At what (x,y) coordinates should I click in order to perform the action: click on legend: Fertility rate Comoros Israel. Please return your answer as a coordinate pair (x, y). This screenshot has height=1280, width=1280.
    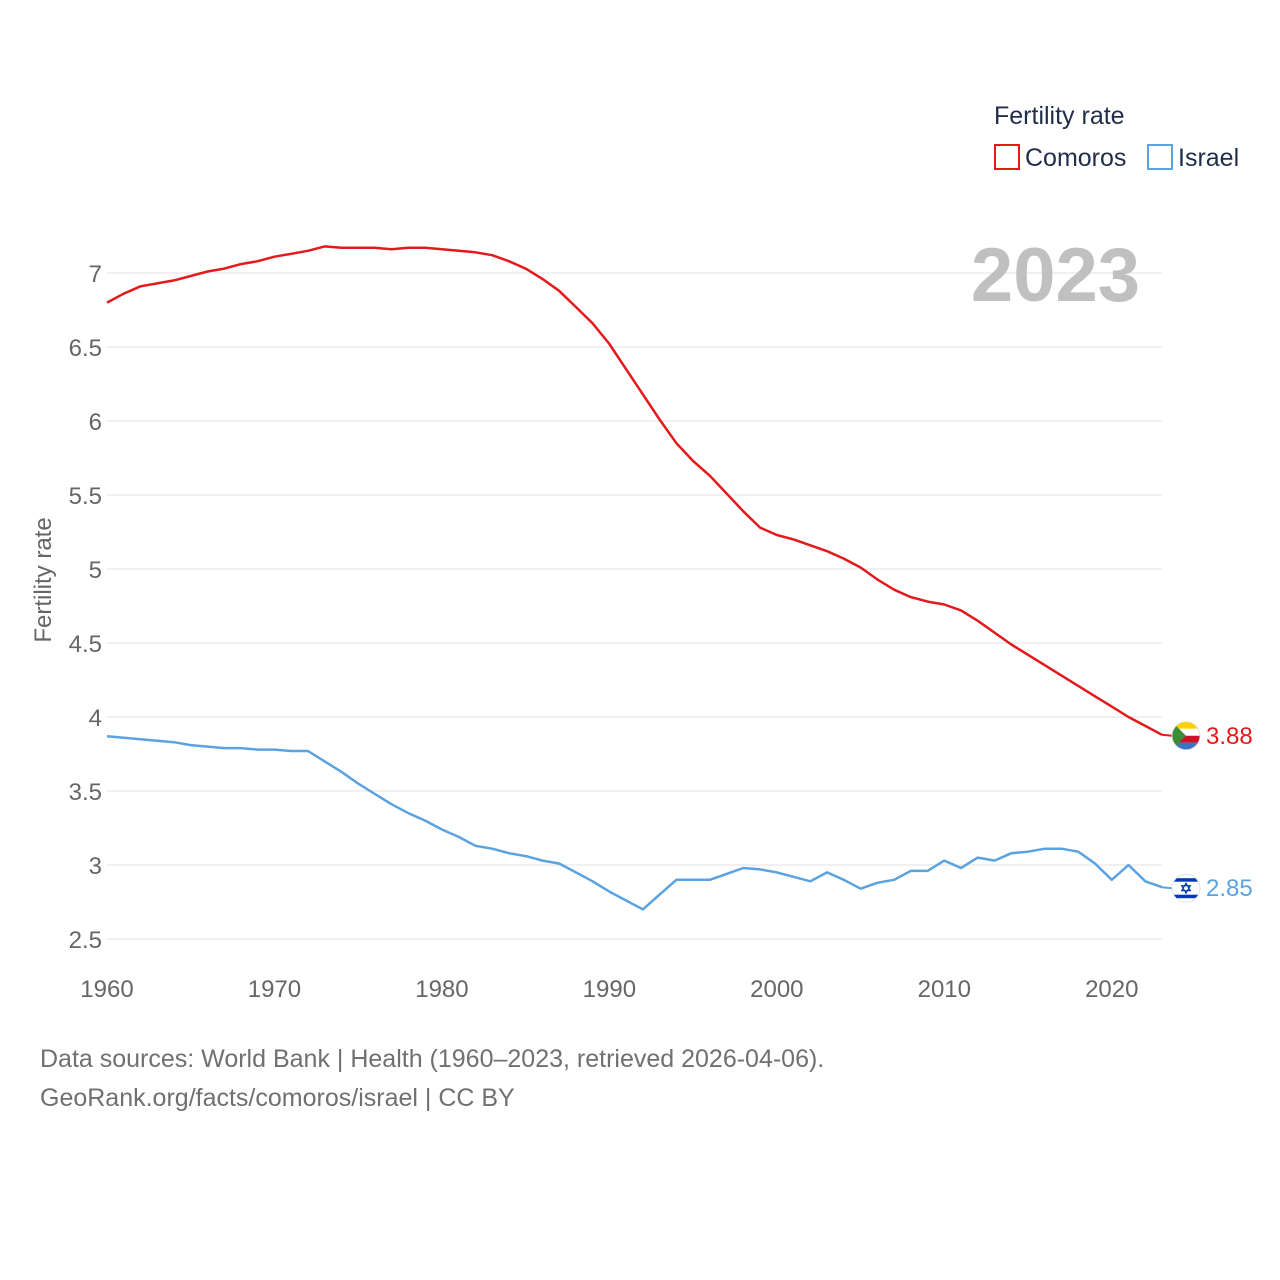
    Looking at the image, I should click on (1116, 137).